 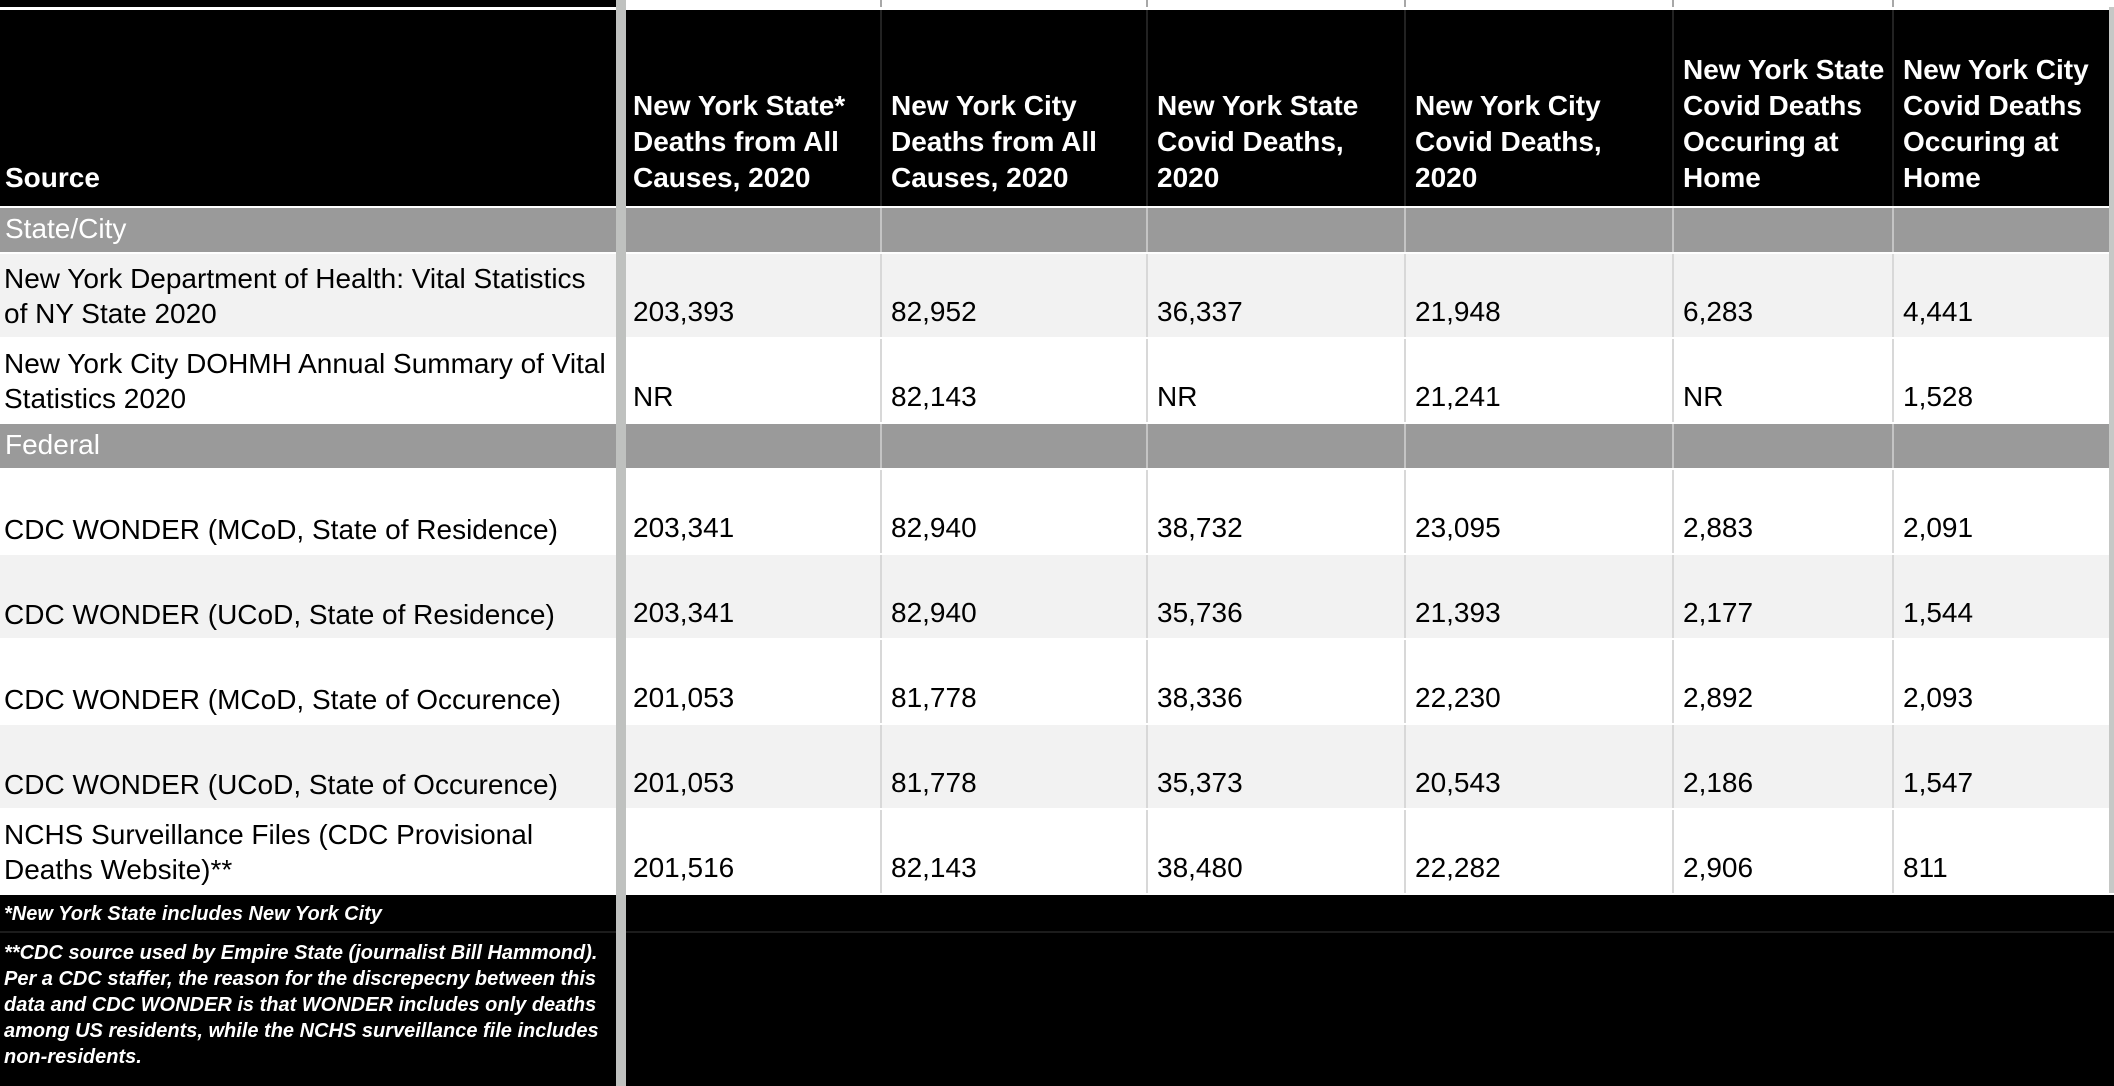 I want to click on section-row: Federal, so click(x=1057, y=447).